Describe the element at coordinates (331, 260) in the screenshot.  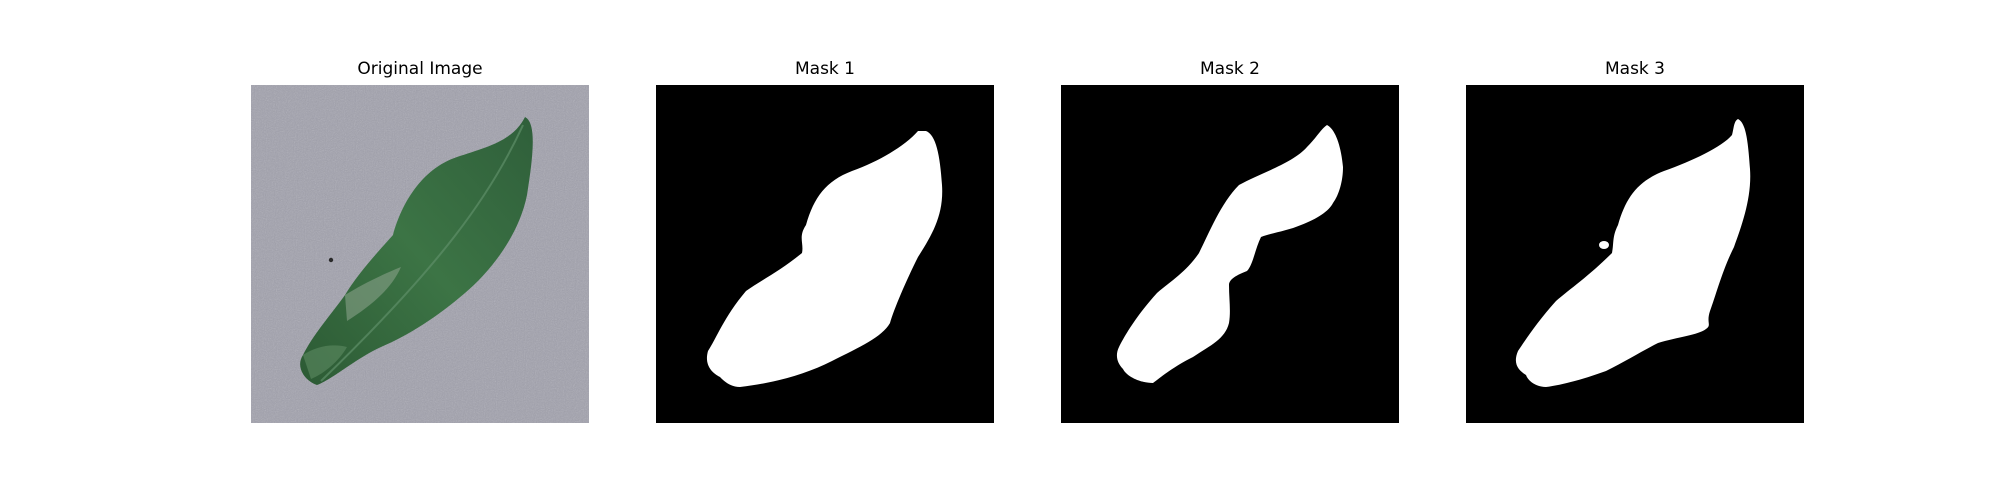
I see `small-debris` at that location.